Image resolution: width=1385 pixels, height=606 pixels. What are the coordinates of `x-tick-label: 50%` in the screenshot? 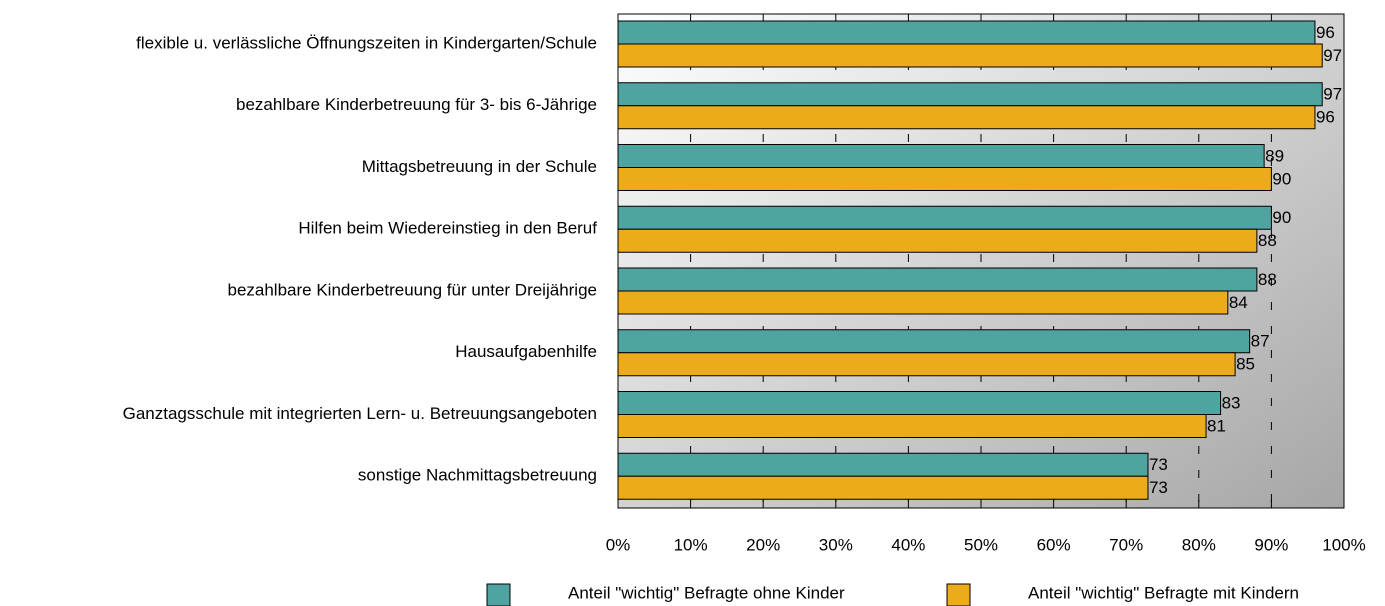 It's located at (981, 544).